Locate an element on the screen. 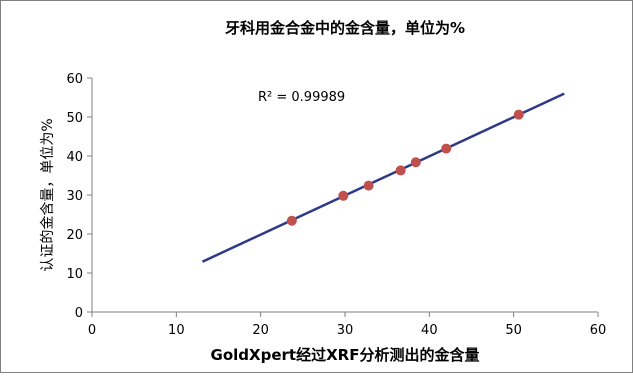  x-tick-label: 10 is located at coordinates (176, 330).